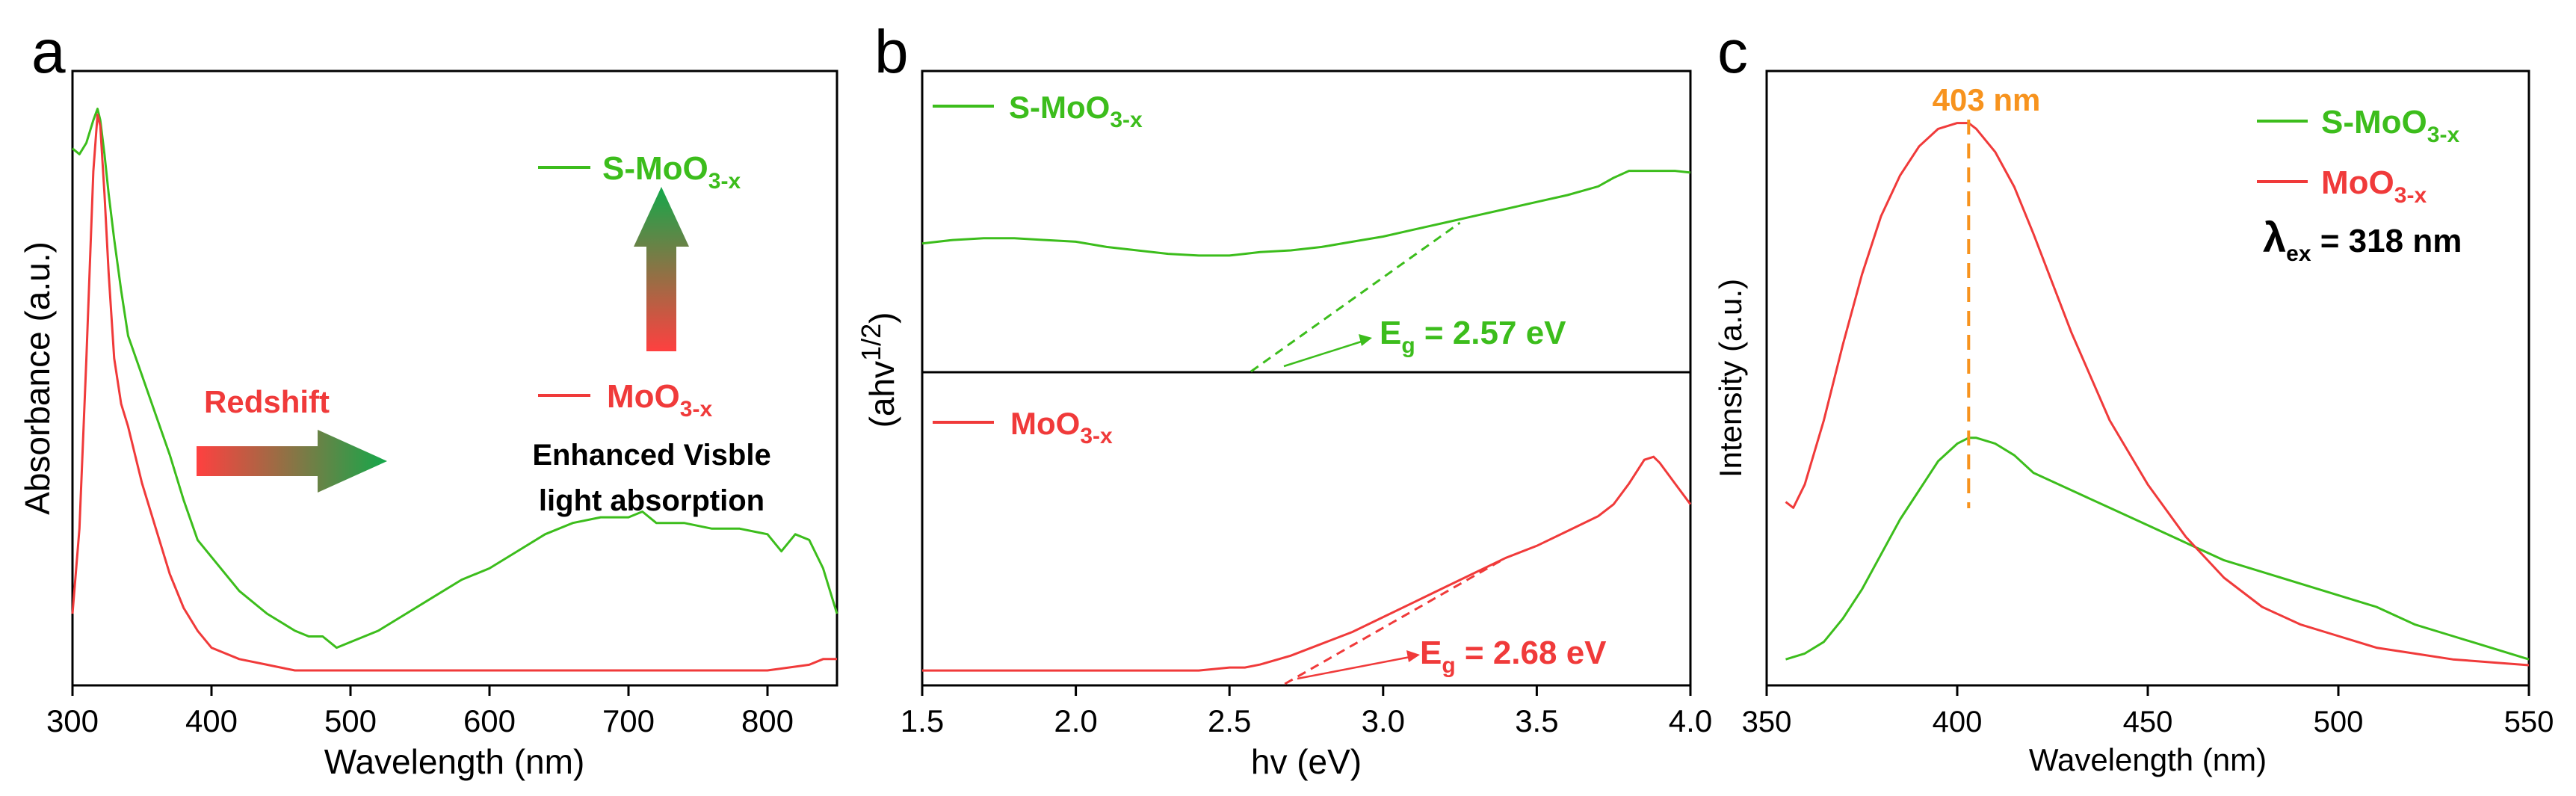  What do you see at coordinates (38, 378) in the screenshot?
I see `panel-a-y-label: Absorbance (a.u.)` at bounding box center [38, 378].